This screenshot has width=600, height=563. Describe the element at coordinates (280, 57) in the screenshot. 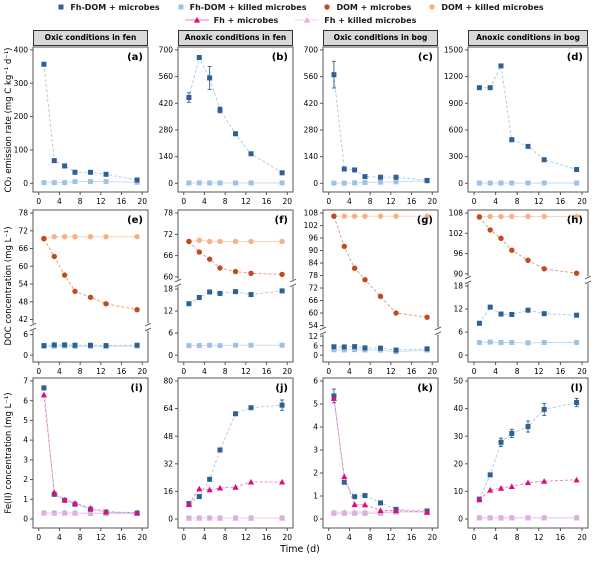

I see `panel-letter: (b)` at that location.